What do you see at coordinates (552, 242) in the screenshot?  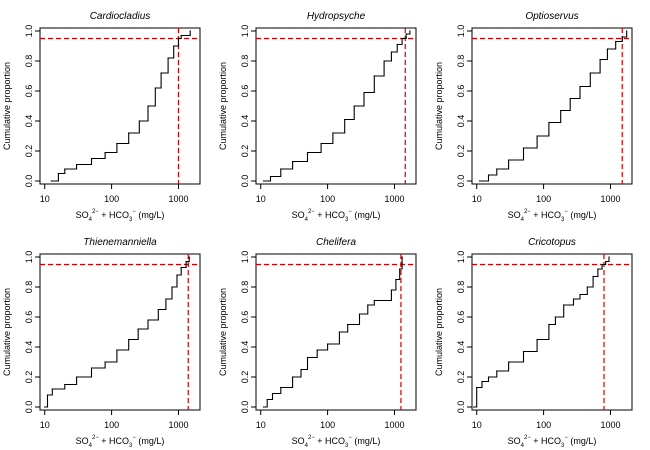 I see `panel-title: Cricotopus` at bounding box center [552, 242].